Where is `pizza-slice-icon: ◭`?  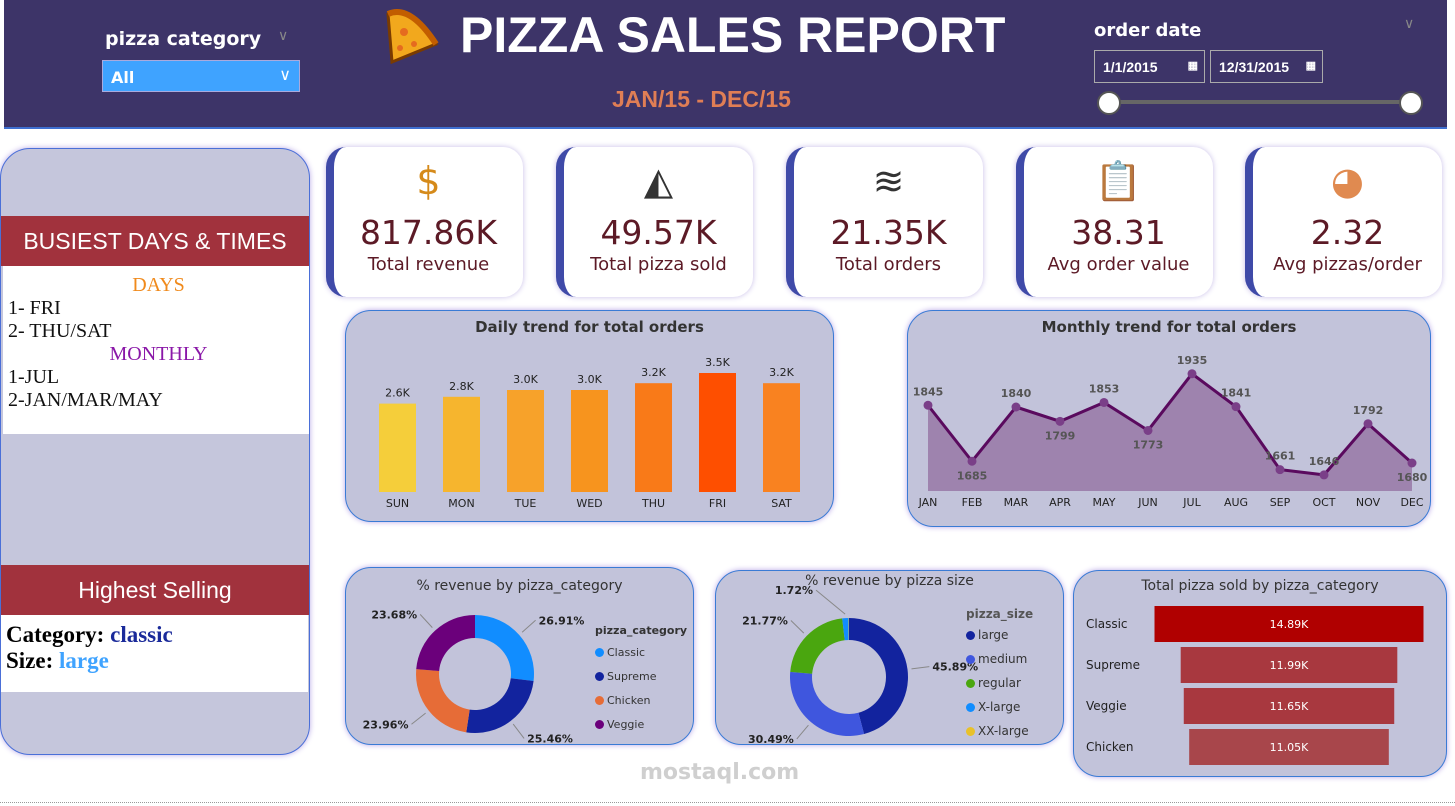
pizza-slice-icon: ◭ is located at coordinates (658, 181).